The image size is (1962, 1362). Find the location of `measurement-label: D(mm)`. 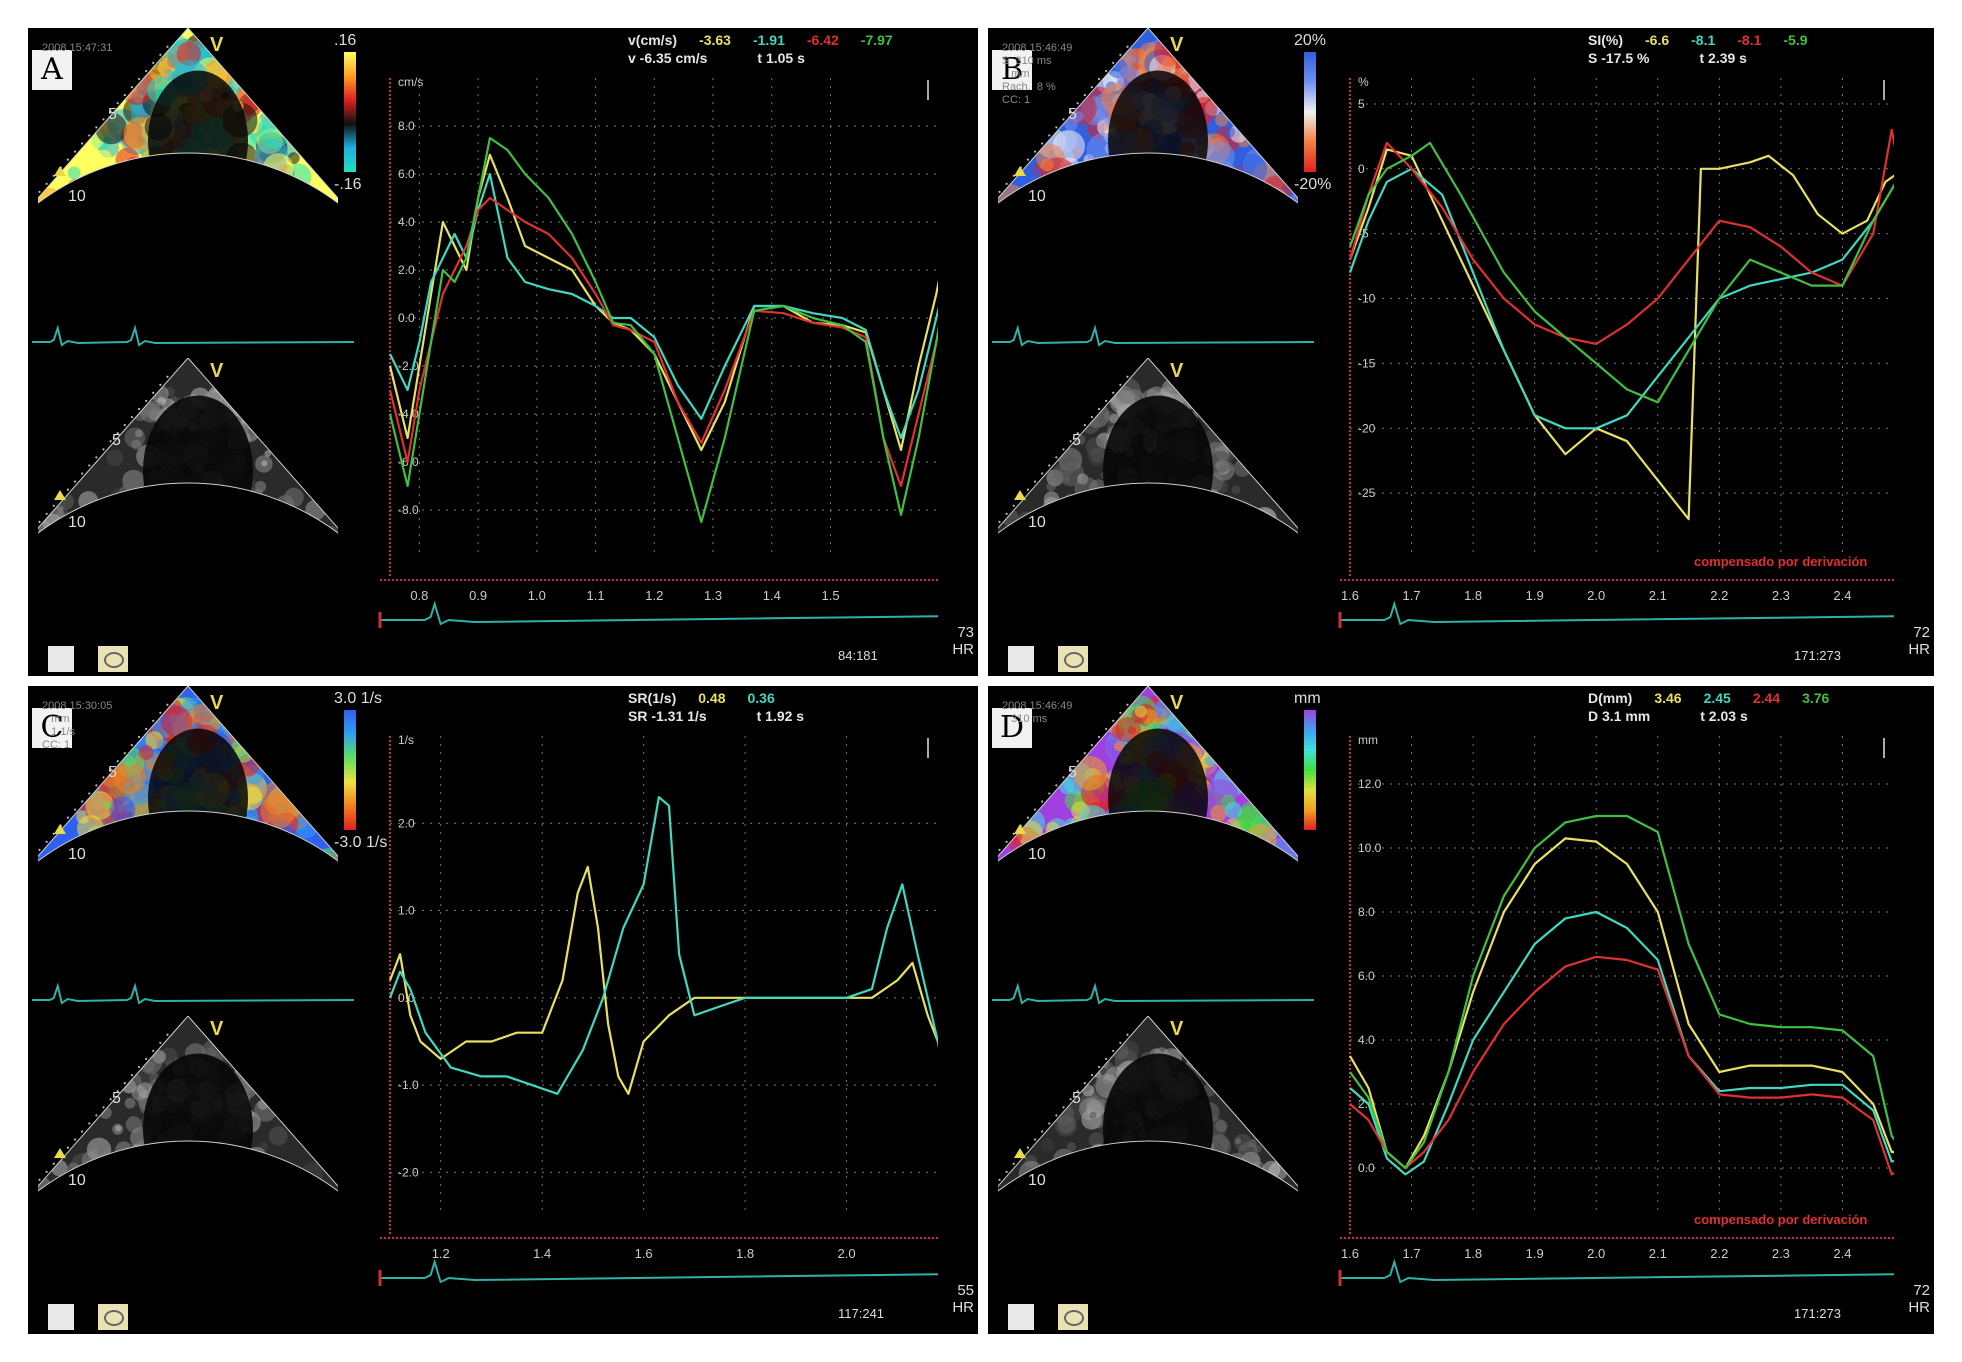

measurement-label: D(mm) is located at coordinates (1610, 698).